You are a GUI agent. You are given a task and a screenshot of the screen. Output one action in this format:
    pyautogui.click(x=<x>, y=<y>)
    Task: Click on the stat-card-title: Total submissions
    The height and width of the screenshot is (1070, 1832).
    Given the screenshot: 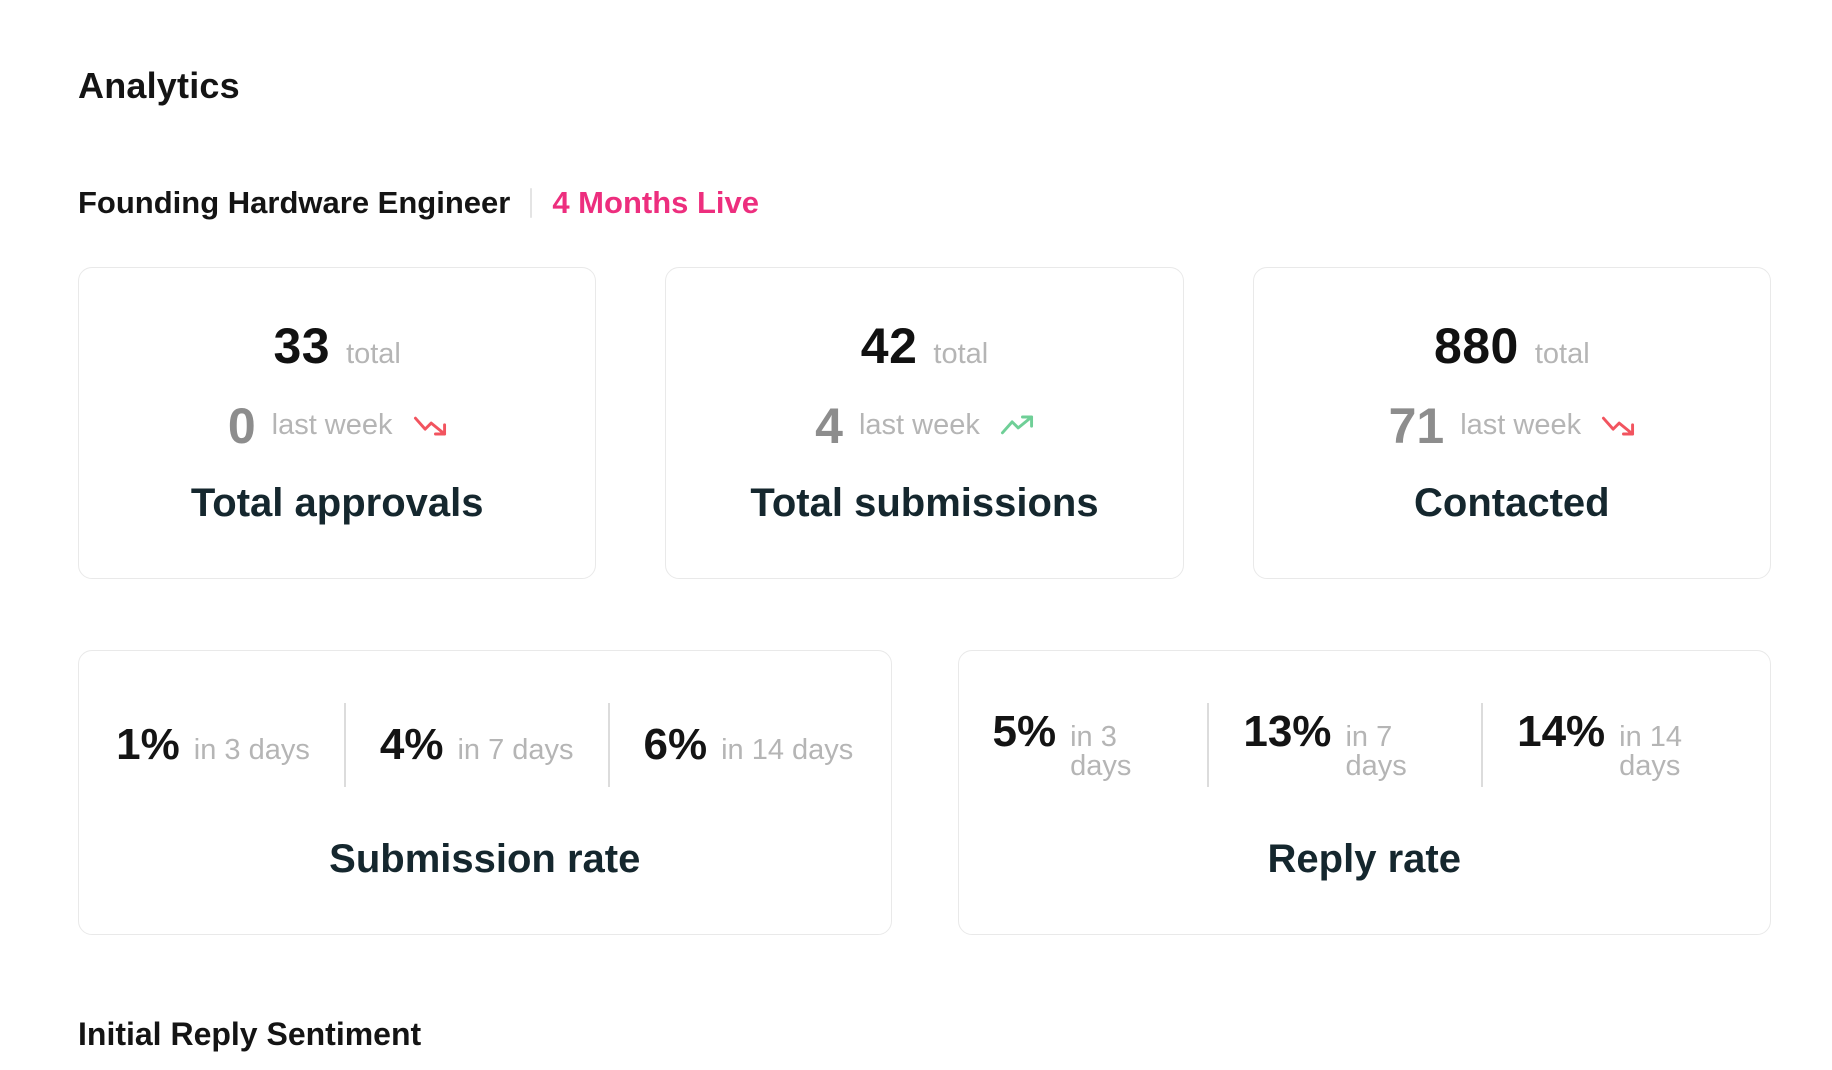 What is the action you would take?
    pyautogui.click(x=924, y=502)
    